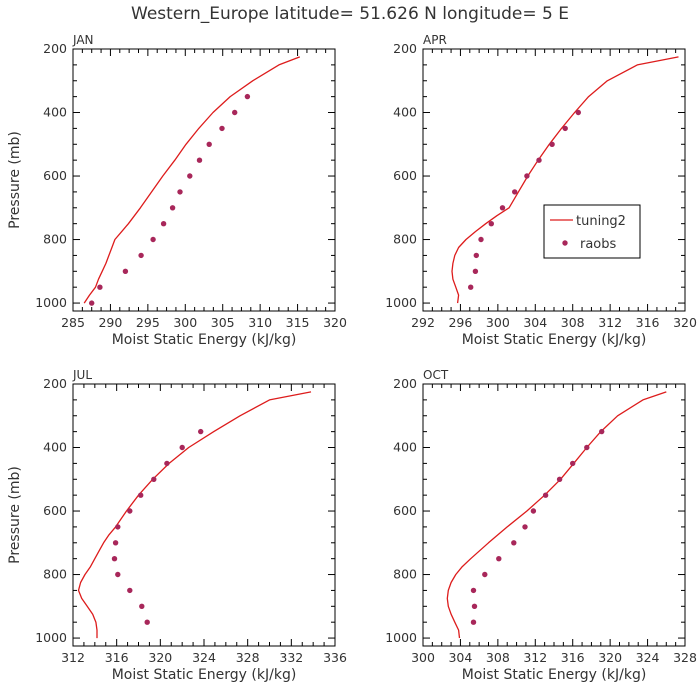  What do you see at coordinates (601, 221) in the screenshot?
I see `legend-entry-tuning2: tuning2` at bounding box center [601, 221].